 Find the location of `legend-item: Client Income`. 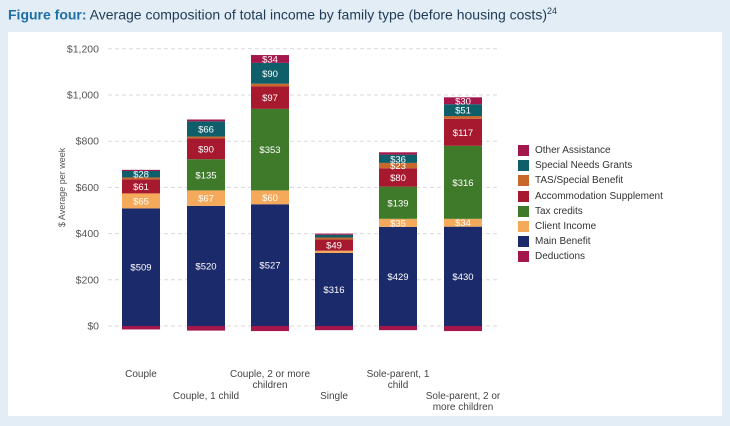

legend-item: Client Income is located at coordinates (590, 226).